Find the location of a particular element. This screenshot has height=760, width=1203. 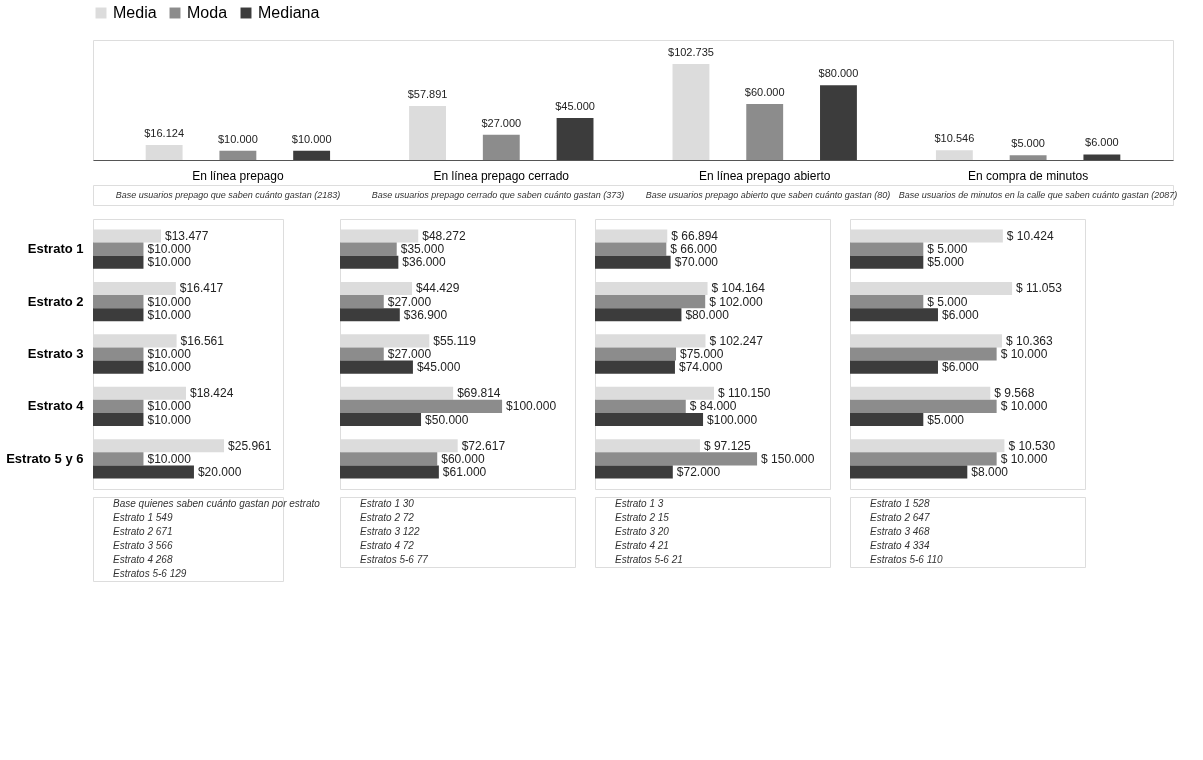

data-label: $75.000 is located at coordinates (702, 354).